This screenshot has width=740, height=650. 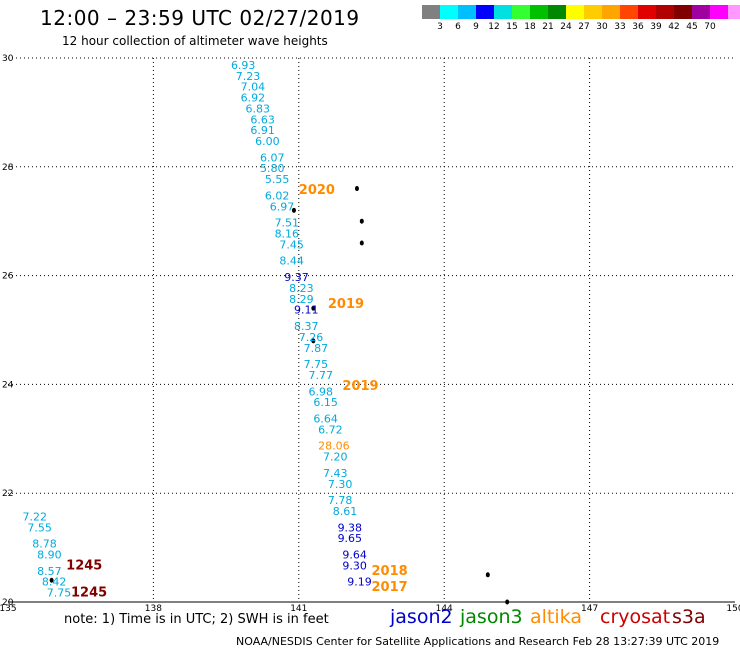 What do you see at coordinates (291, 244) in the screenshot?
I see `swh-value: 7.45` at bounding box center [291, 244].